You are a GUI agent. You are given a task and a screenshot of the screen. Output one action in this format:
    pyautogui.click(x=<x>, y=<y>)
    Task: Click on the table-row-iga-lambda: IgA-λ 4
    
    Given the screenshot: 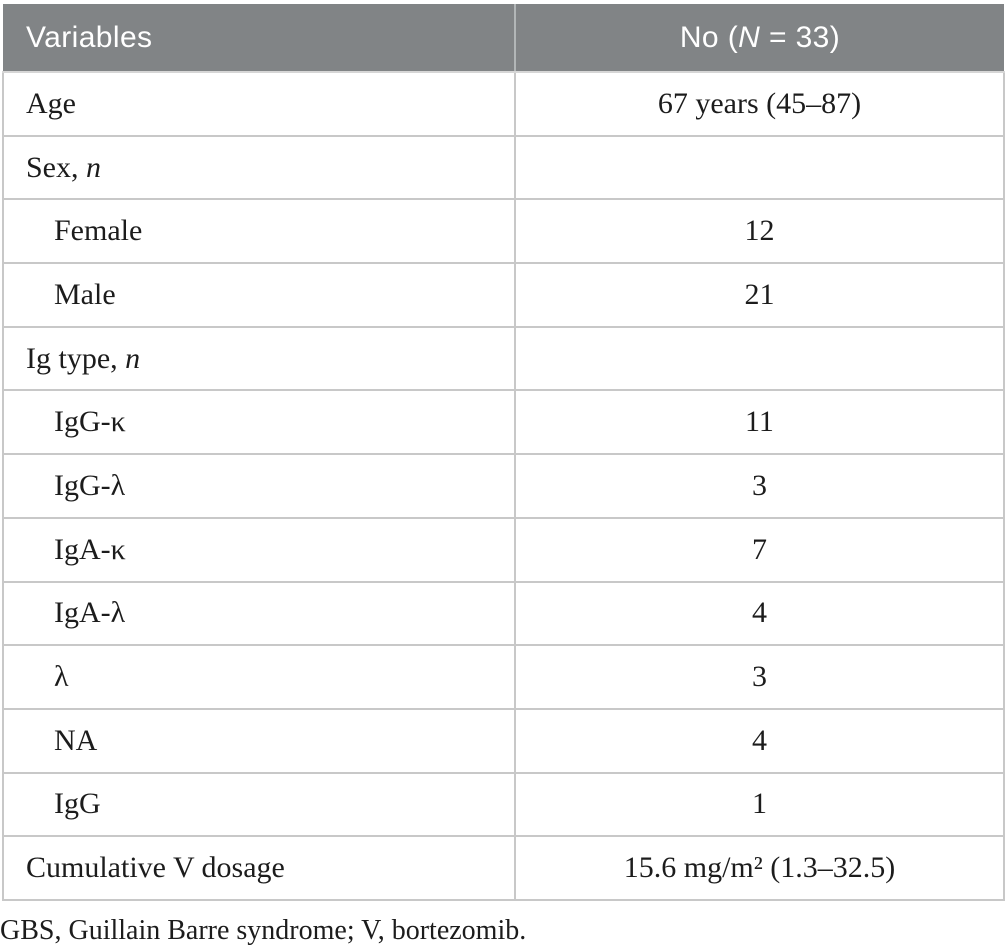 What is the action you would take?
    pyautogui.click(x=503, y=614)
    